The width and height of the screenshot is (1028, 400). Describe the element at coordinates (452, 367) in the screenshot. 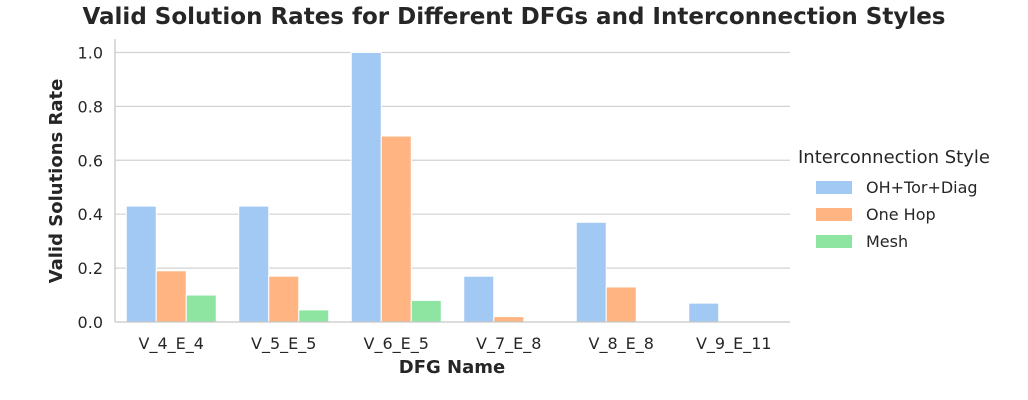

I see `x-axis-label: DFG Name` at that location.